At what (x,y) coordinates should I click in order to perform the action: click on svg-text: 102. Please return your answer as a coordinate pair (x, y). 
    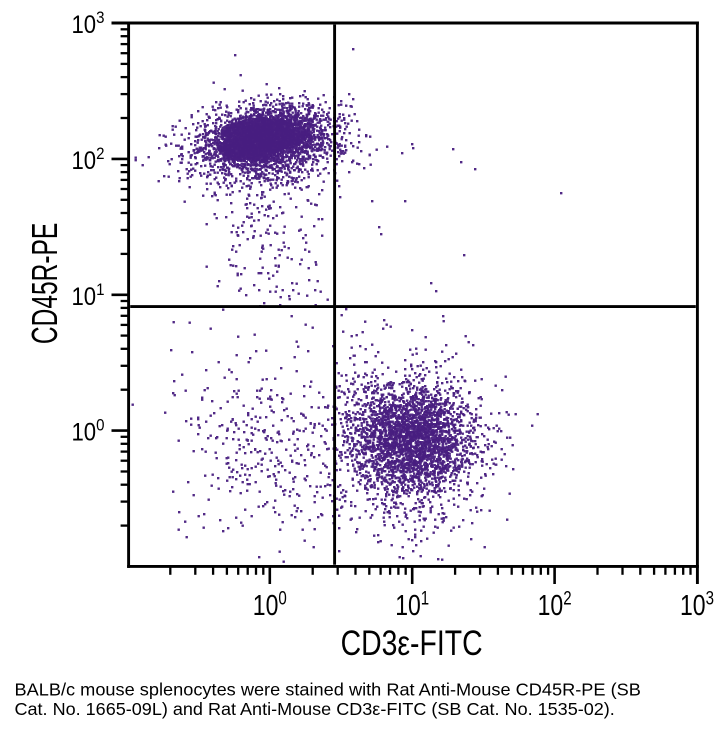
    Looking at the image, I should click on (555, 606).